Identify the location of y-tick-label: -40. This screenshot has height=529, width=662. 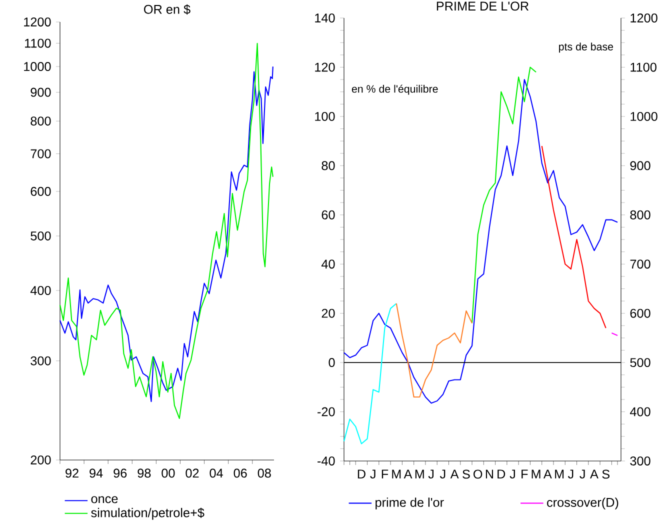
(326, 461).